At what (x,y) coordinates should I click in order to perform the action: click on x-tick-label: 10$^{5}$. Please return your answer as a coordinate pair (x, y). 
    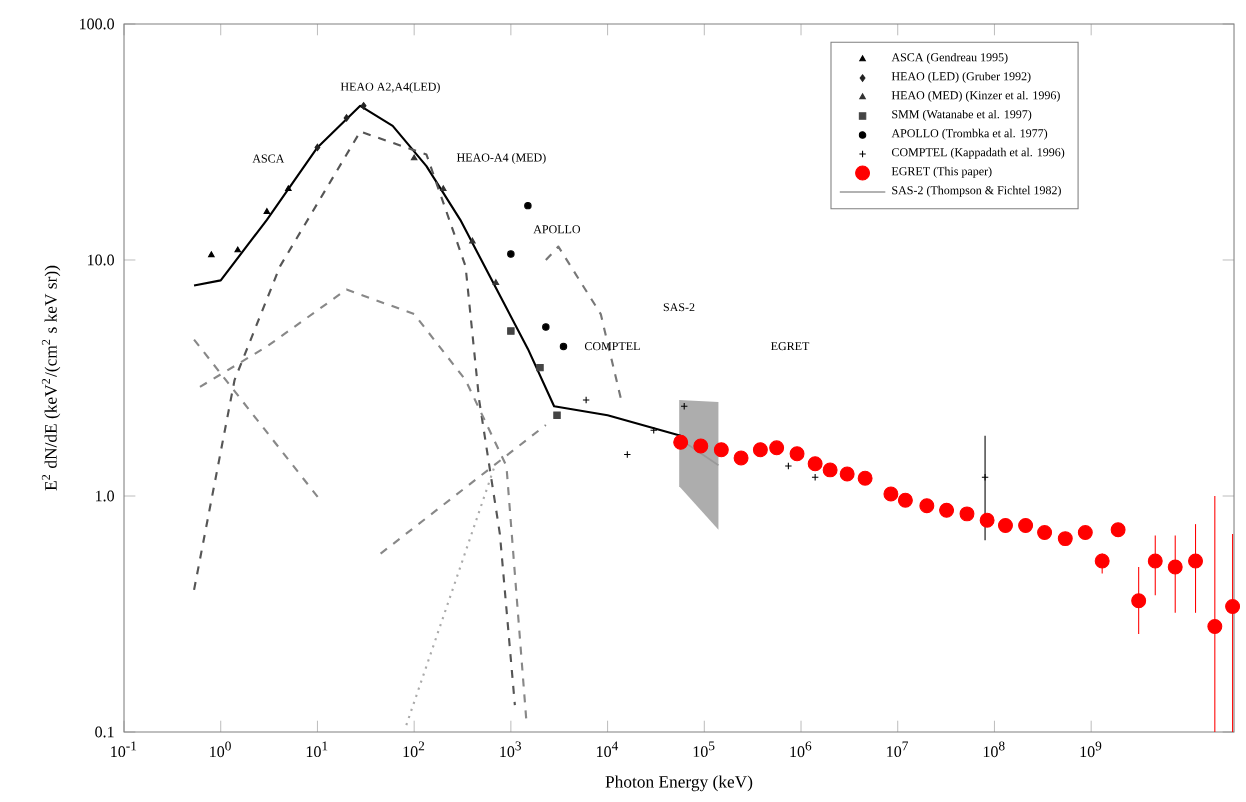
    Looking at the image, I should click on (704, 749).